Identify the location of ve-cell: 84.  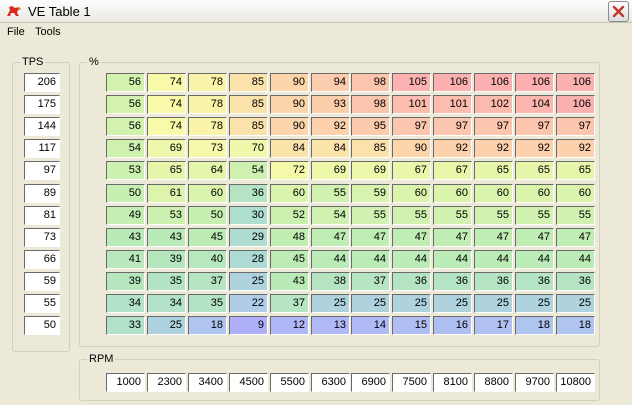
(289, 148).